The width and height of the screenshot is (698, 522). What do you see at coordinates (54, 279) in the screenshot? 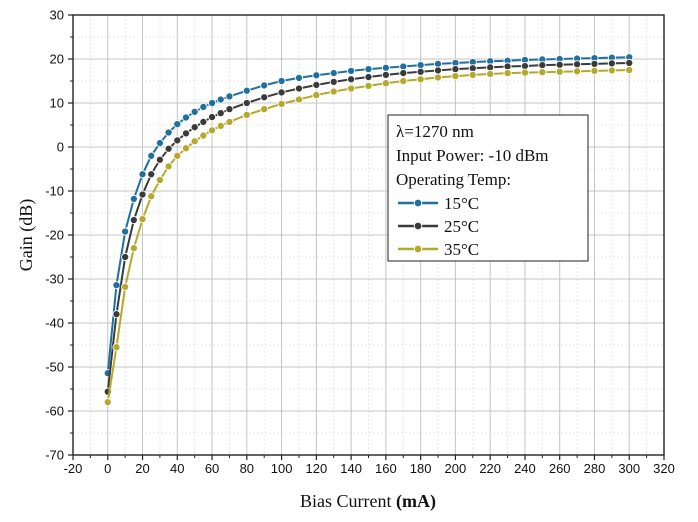
I see `y-tick-label: -30` at bounding box center [54, 279].